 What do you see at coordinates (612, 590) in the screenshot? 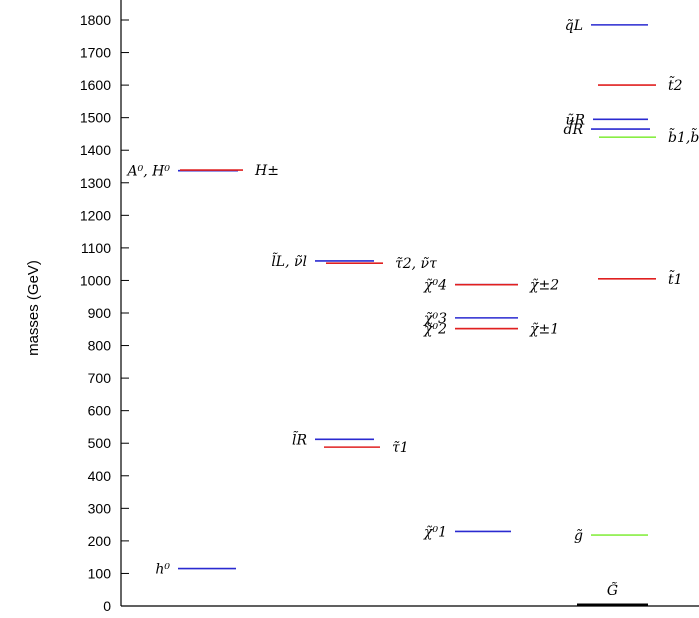
I see `particle-label: G̃` at bounding box center [612, 590].